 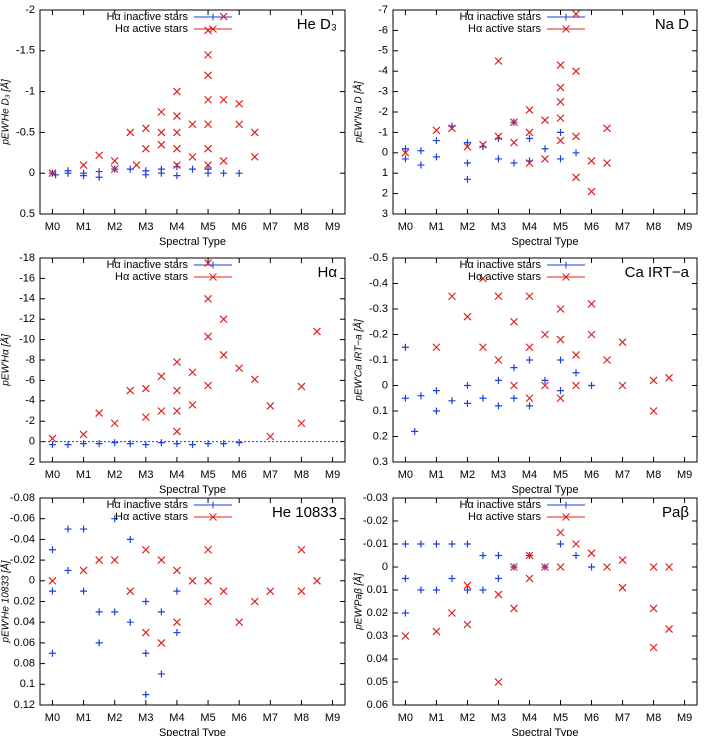 What do you see at coordinates (383, 92) in the screenshot?
I see `y-tick-label: -3` at bounding box center [383, 92].